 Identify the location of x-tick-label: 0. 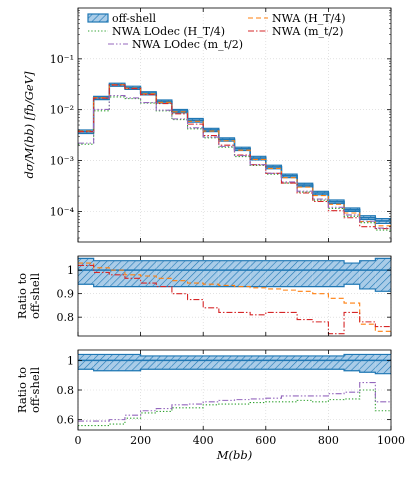
(78, 440).